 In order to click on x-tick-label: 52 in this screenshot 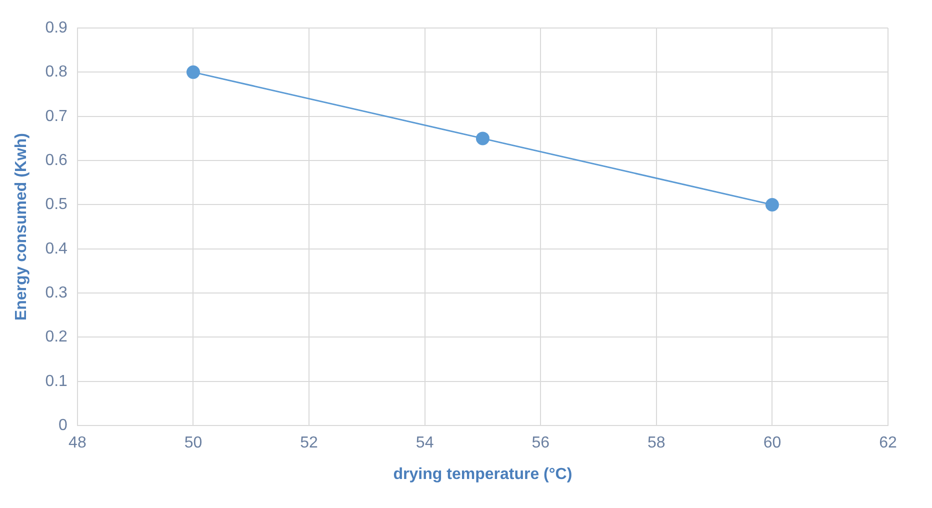, I will do `click(309, 443)`.